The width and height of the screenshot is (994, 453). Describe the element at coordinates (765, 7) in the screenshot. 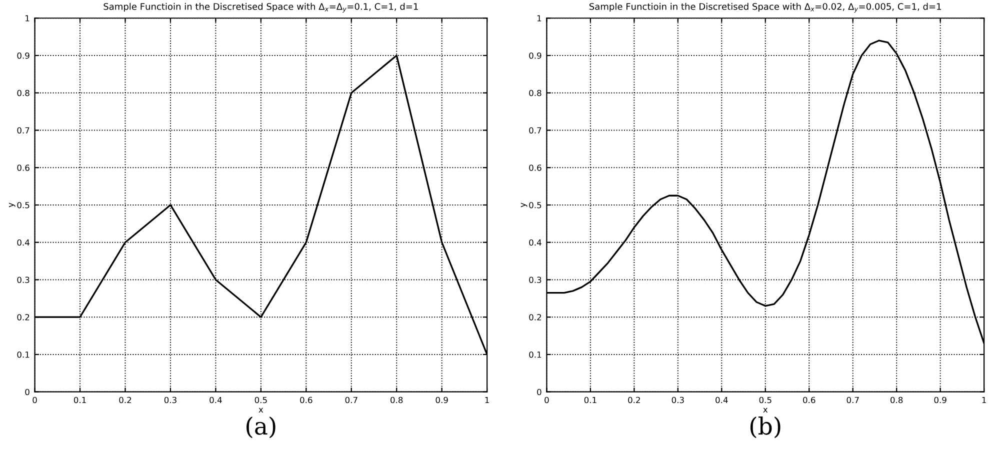

I see `chart-title: Sample Functioin in the Discretised Space with Δ$_{x}$=0.02, Δ$_{y}$=0.005, C=1, d=1` at that location.